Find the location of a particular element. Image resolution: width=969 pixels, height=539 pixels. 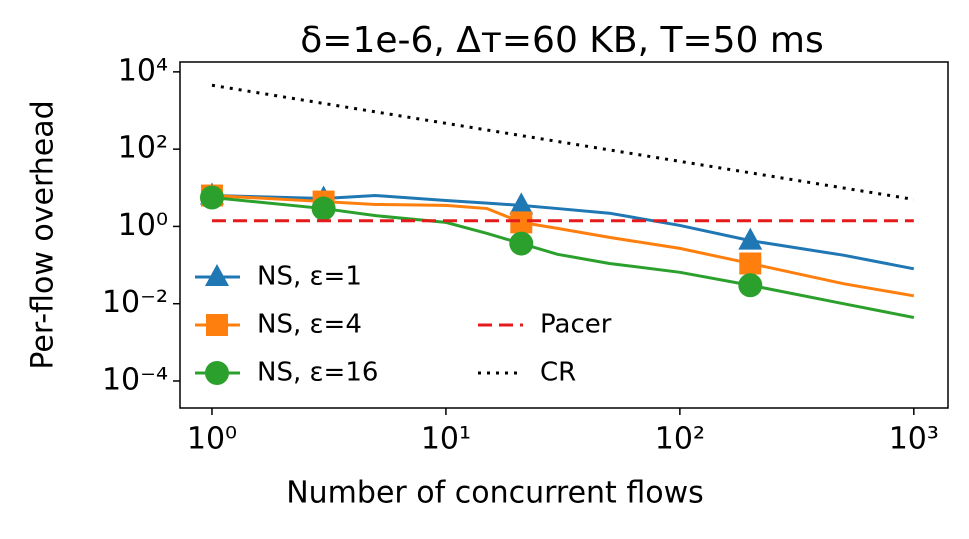

y-axis-label: Per-flow overhead is located at coordinates (43, 234).